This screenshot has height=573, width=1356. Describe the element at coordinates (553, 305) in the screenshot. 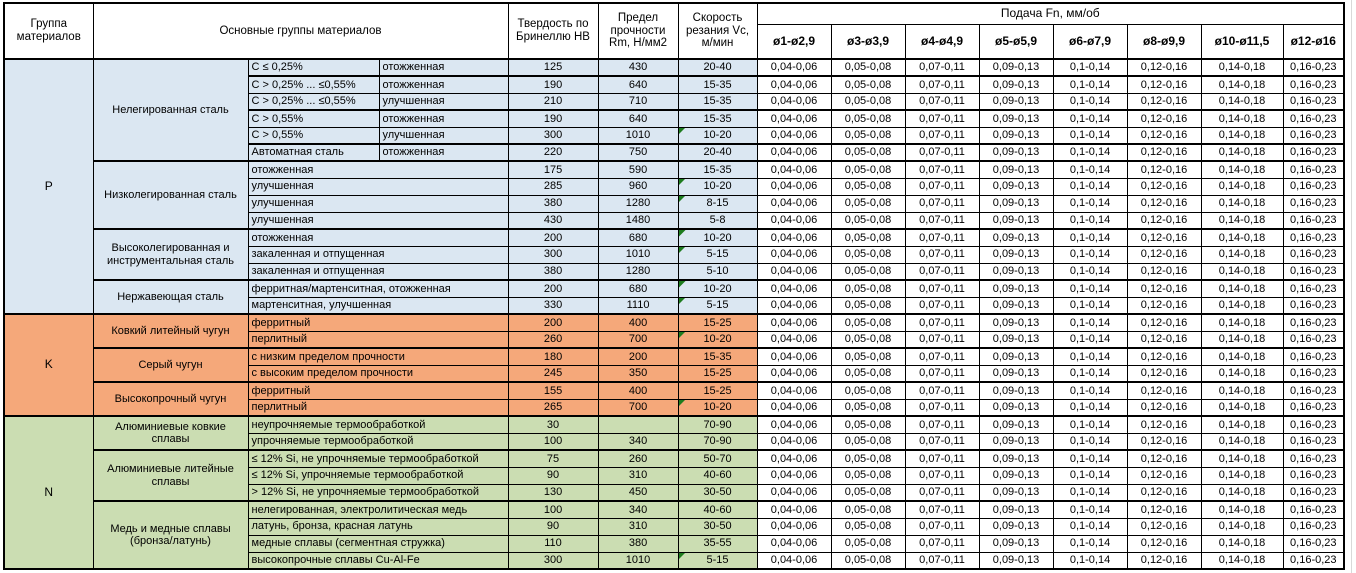

I see `hardness-cell: 330` at that location.